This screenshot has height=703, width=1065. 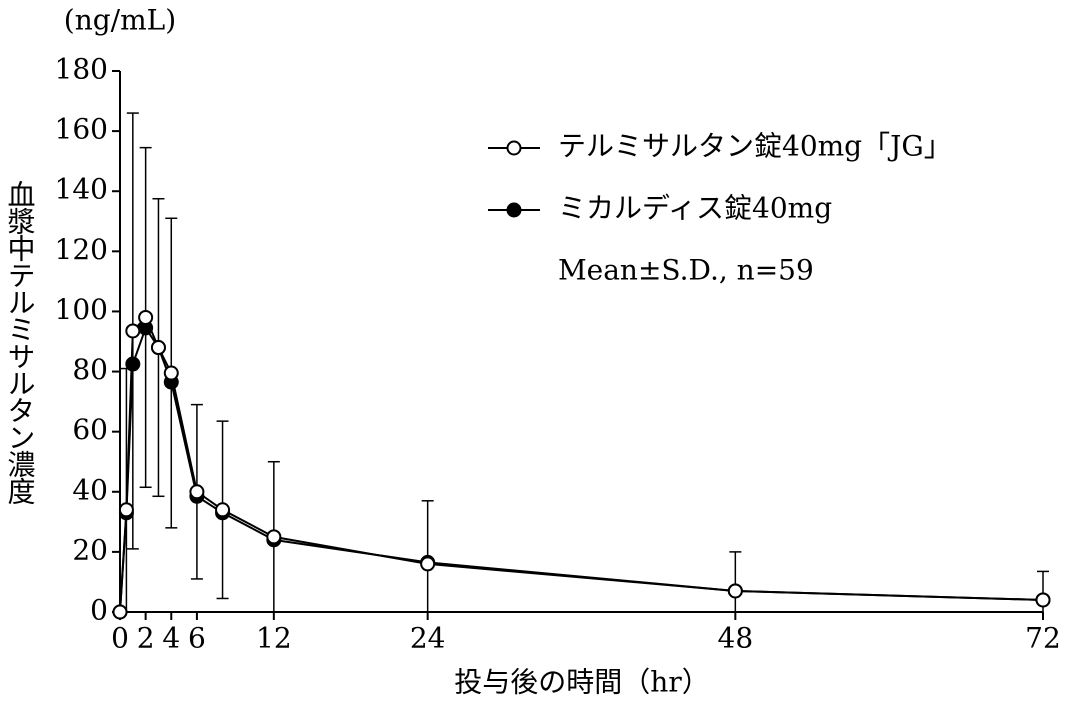 I want to click on y-tick-label: 120, so click(x=81, y=249).